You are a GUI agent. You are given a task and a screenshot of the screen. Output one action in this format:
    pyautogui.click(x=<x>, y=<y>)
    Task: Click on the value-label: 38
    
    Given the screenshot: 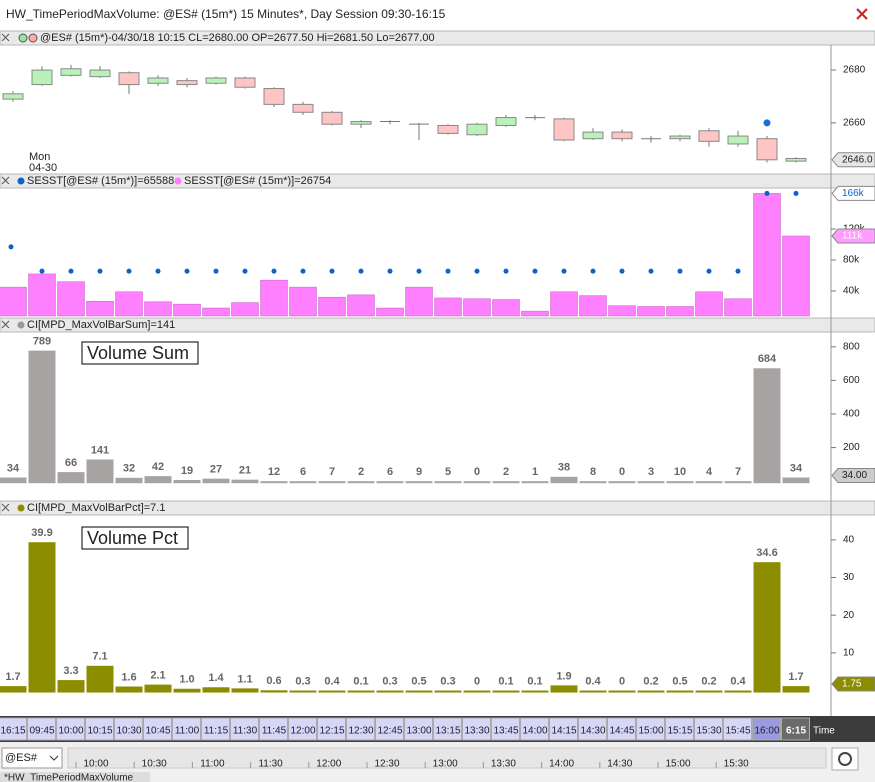 What is the action you would take?
    pyautogui.click(x=564, y=468)
    